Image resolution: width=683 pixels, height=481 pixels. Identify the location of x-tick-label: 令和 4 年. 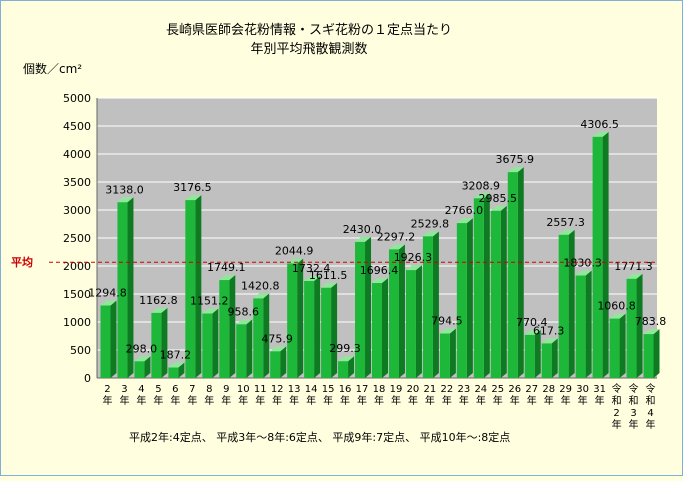
(651, 406).